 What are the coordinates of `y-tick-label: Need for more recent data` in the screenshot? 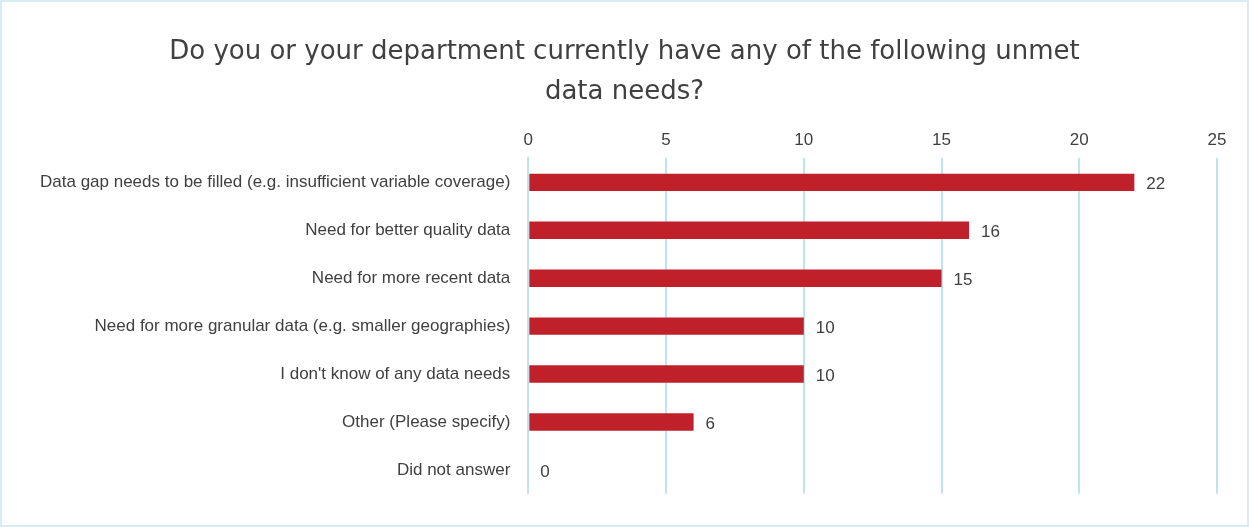 It's located at (411, 277).